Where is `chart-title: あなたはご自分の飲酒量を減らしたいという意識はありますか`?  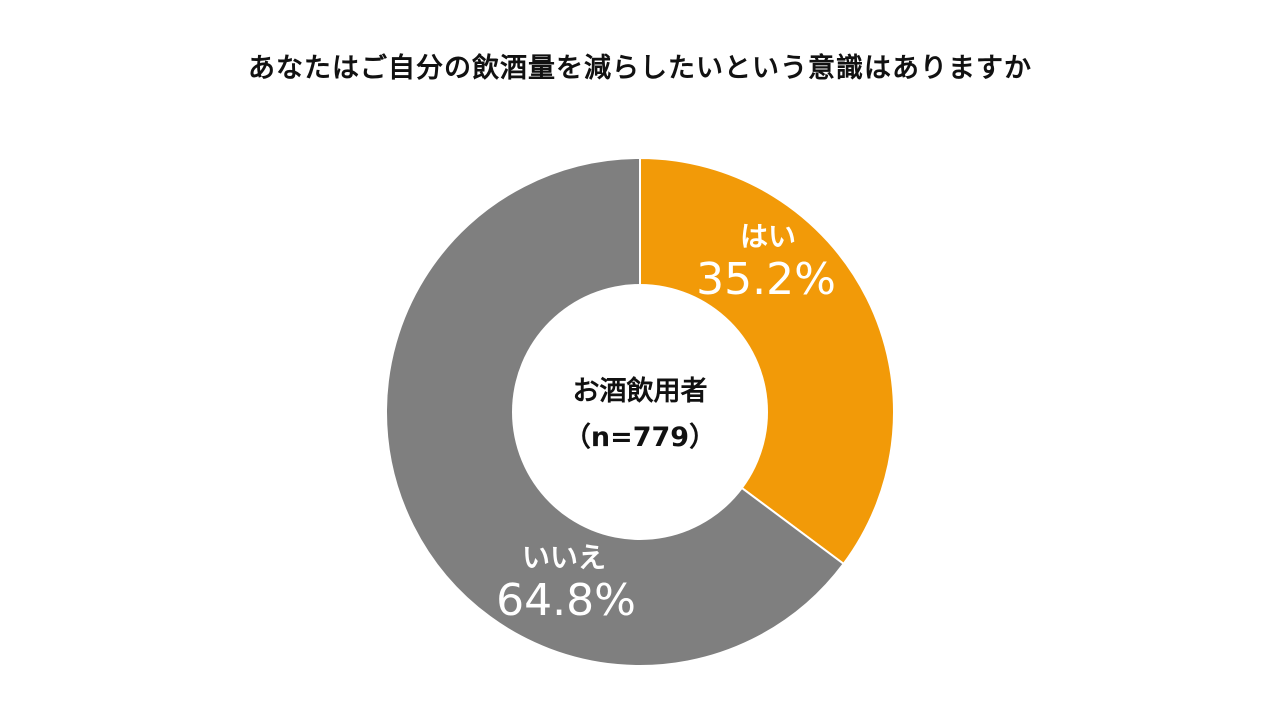 chart-title: あなたはご自分の飲酒量を減らしたいという意識はありますか is located at coordinates (640, 68).